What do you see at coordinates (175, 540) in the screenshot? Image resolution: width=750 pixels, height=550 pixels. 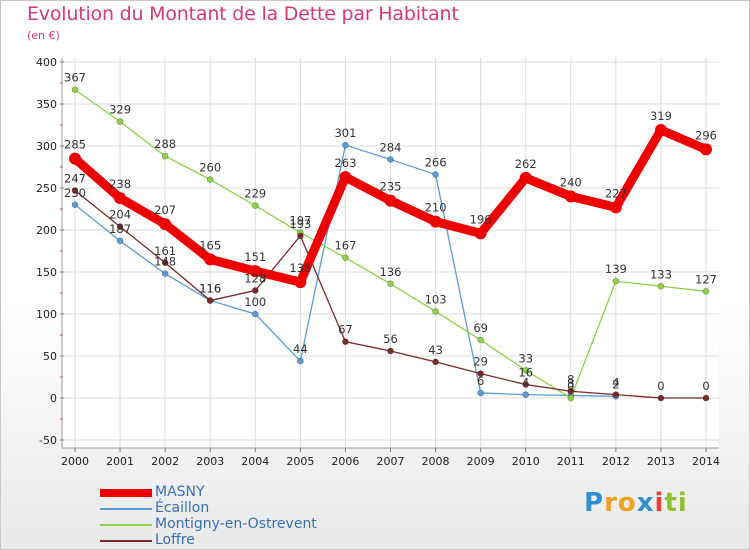 I see `legend-label-loffre: Loffre` at bounding box center [175, 540].